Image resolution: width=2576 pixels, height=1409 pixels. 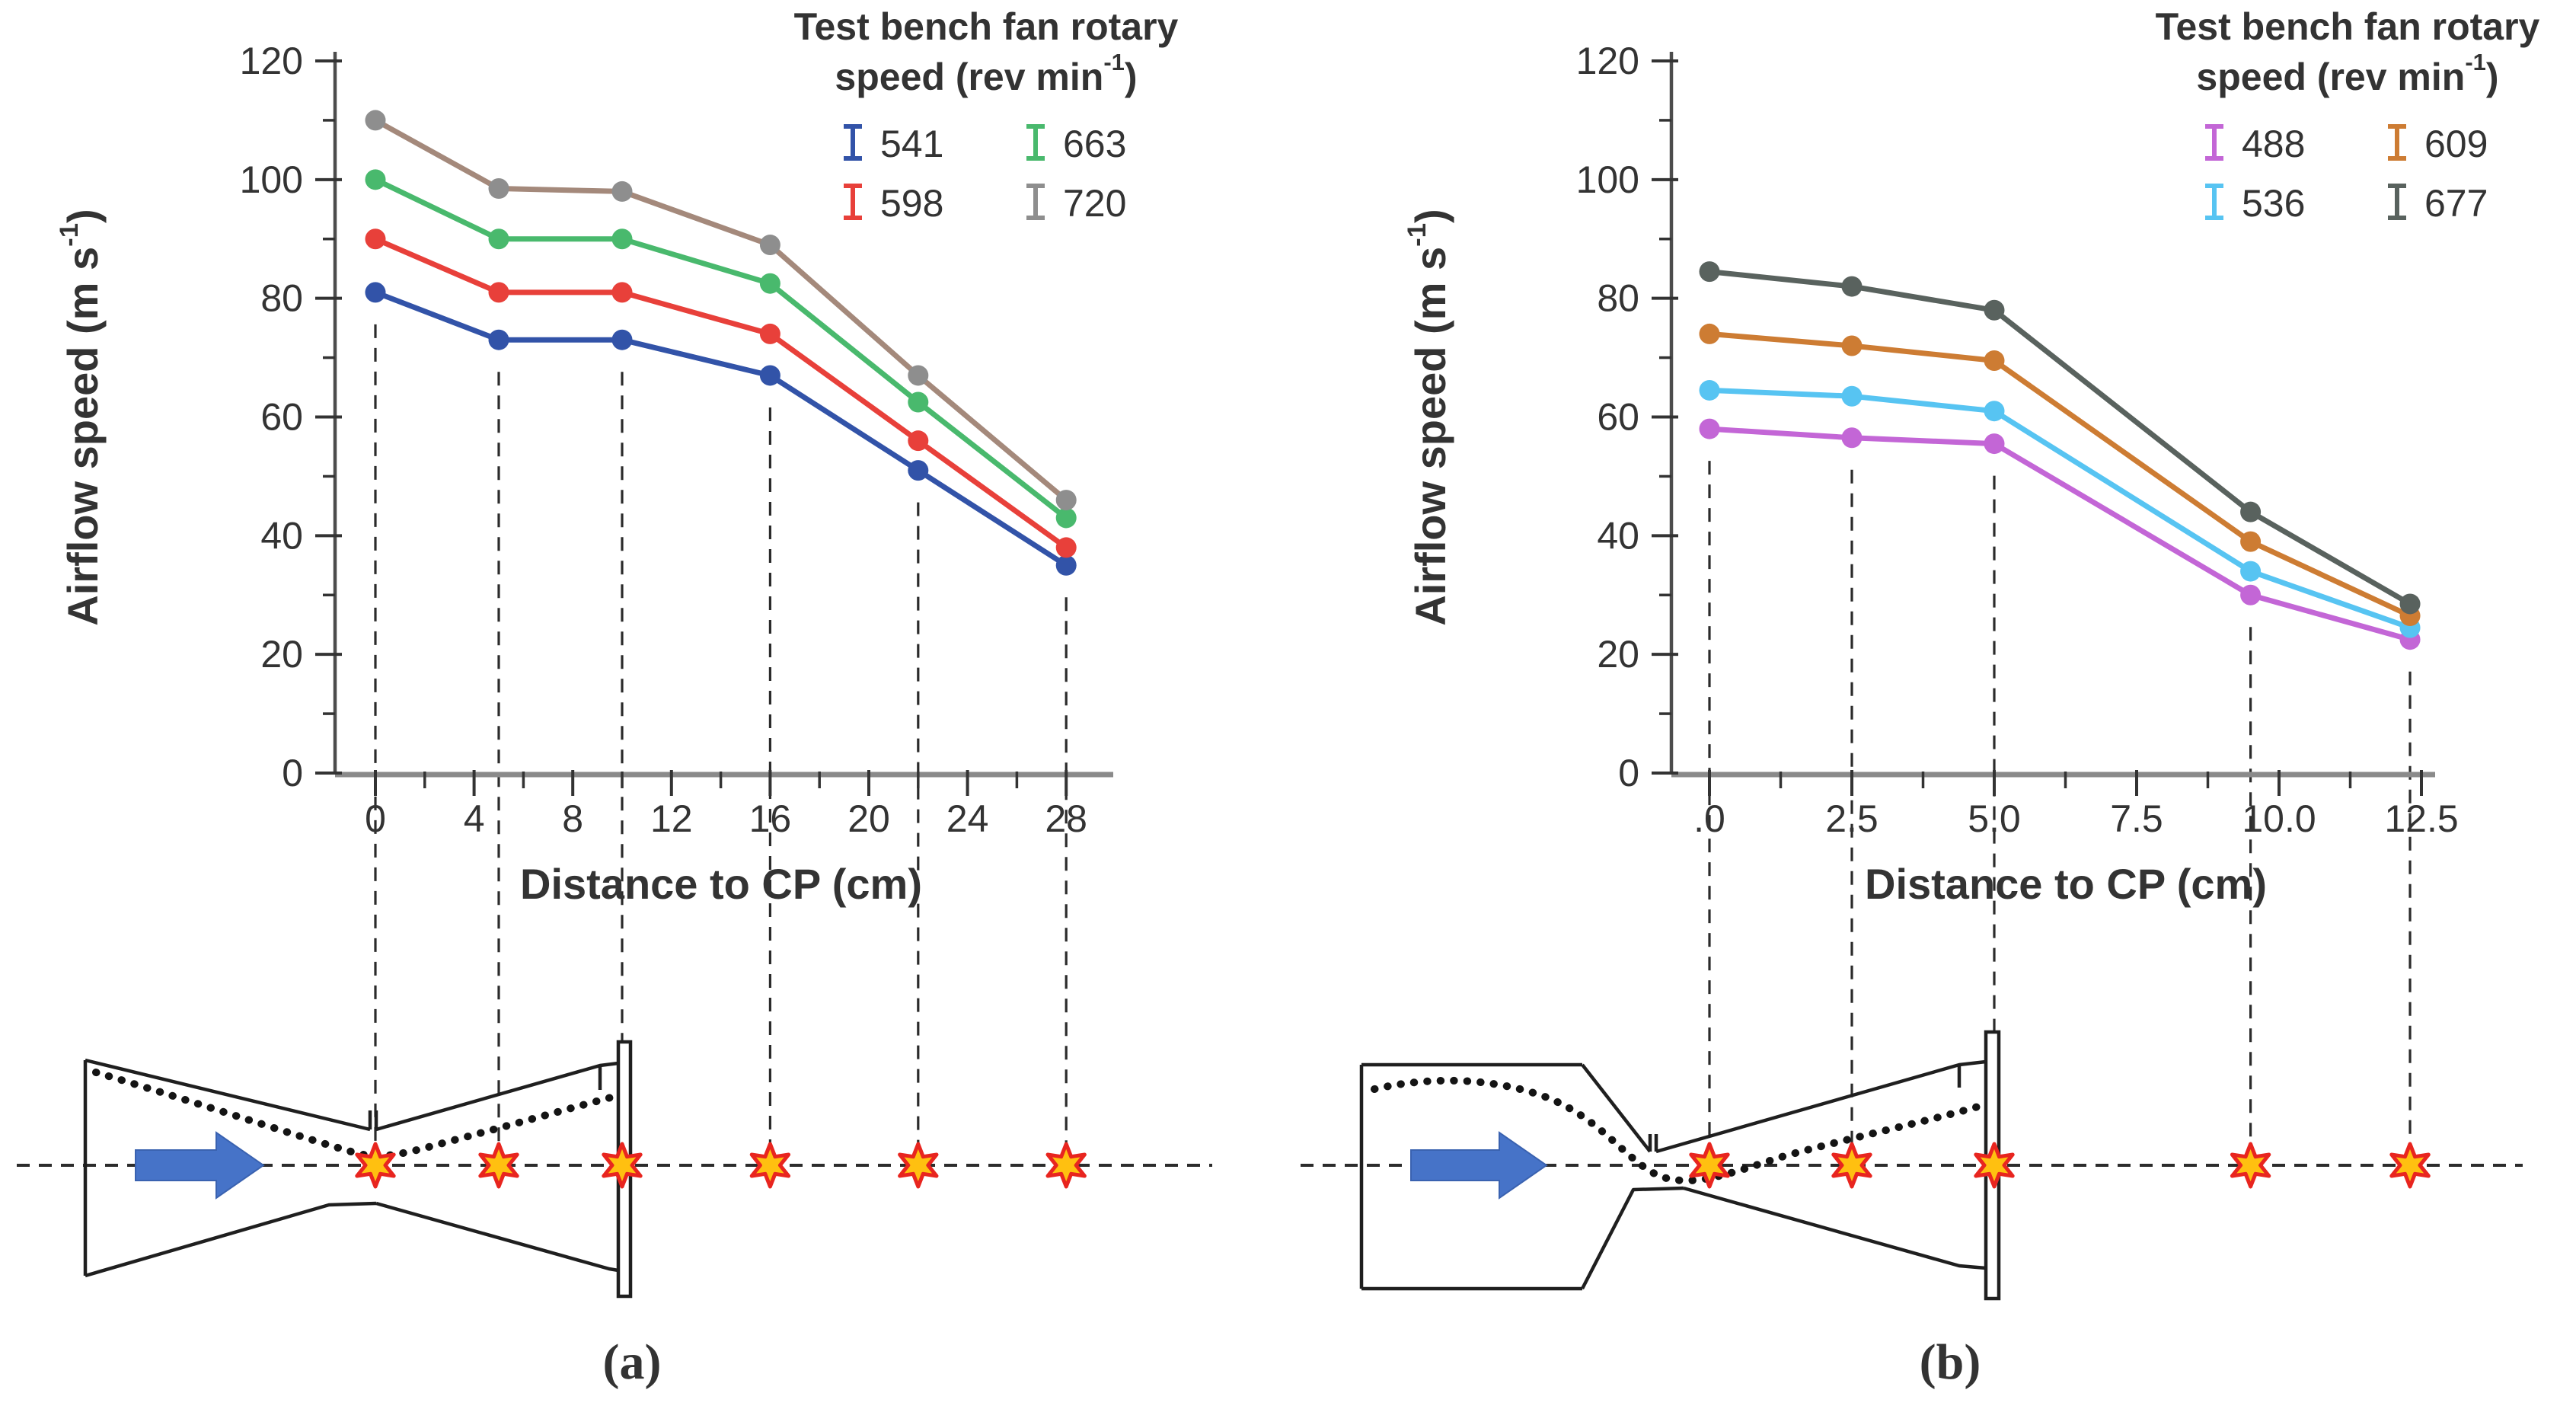 I want to click on x-tick-label: 4, so click(x=474, y=818).